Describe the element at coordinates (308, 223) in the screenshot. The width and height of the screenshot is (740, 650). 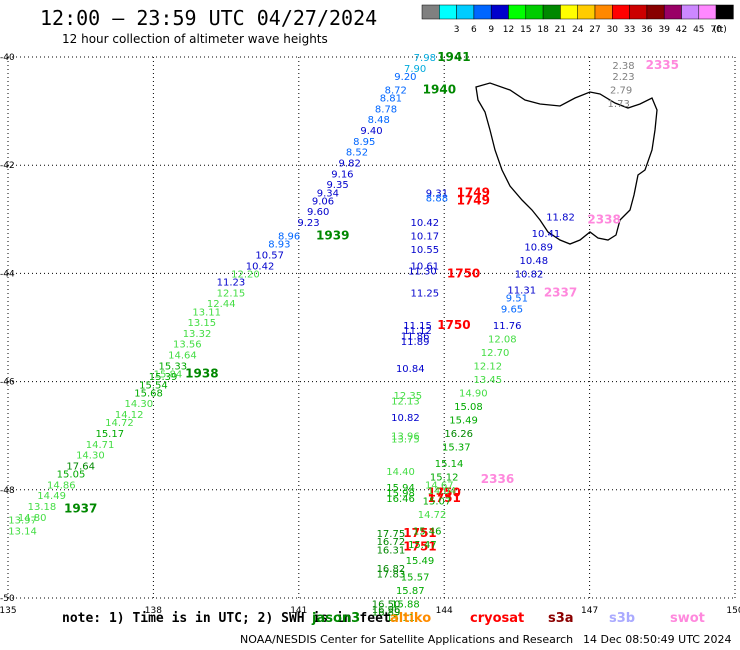
I see `wave-height-point: 9.23` at that location.